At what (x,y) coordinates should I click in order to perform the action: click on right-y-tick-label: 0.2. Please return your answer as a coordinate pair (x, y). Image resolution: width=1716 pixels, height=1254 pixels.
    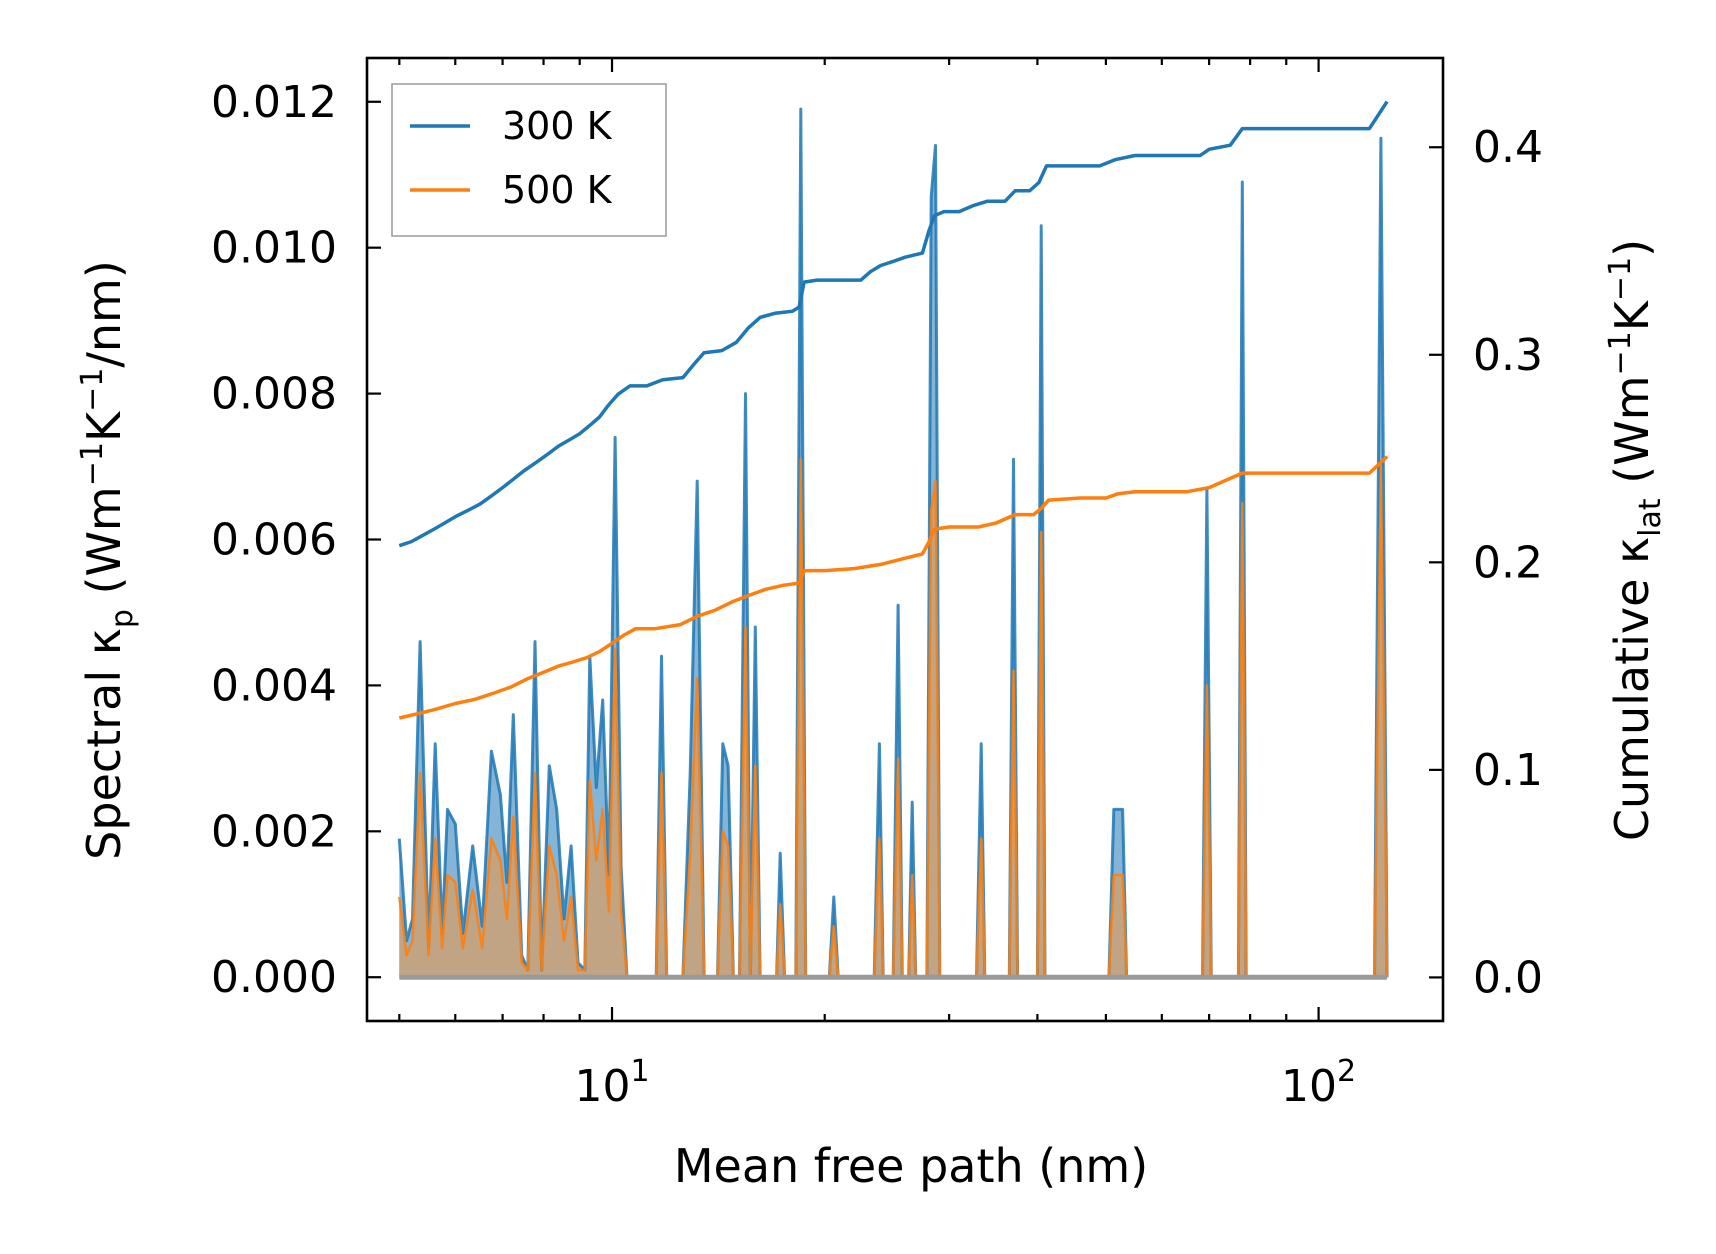
    Looking at the image, I should click on (1508, 562).